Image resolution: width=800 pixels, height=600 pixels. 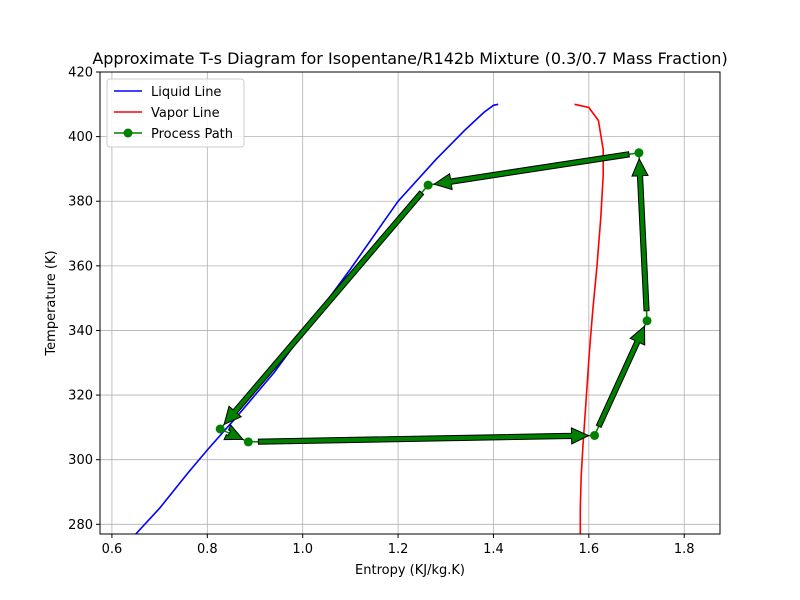 I want to click on y-tick-label: 420, so click(x=80, y=73).